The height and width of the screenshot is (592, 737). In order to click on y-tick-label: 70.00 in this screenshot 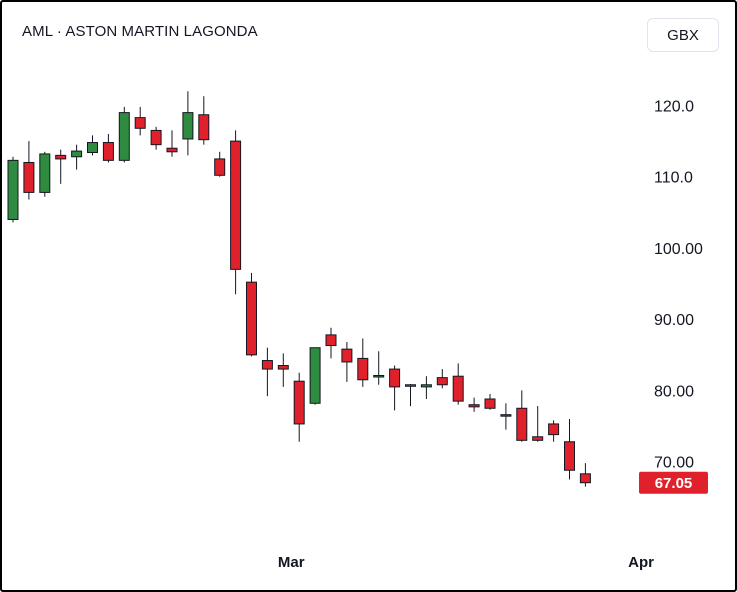, I will do `click(674, 463)`.